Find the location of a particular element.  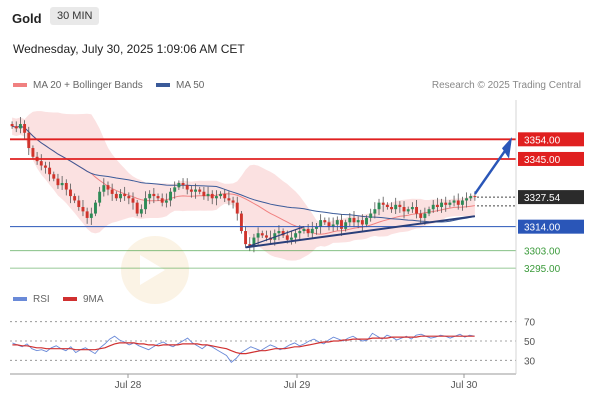

header: Gold 30 MIN is located at coordinates (295, 19).